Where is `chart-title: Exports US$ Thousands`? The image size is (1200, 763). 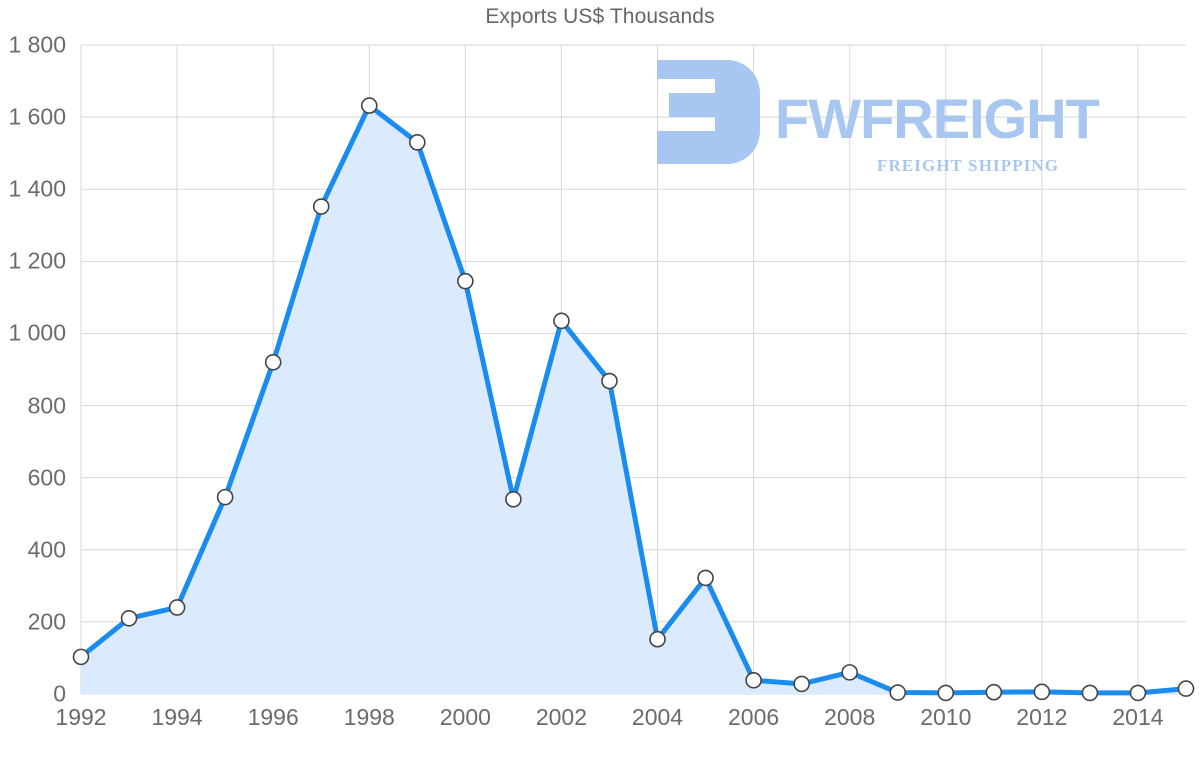
chart-title: Exports US$ Thousands is located at coordinates (600, 16).